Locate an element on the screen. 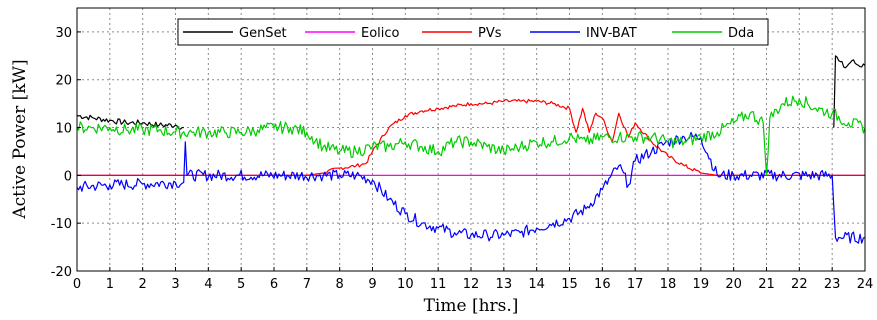 The image size is (877, 320). x-tick-label: 13 is located at coordinates (504, 284).